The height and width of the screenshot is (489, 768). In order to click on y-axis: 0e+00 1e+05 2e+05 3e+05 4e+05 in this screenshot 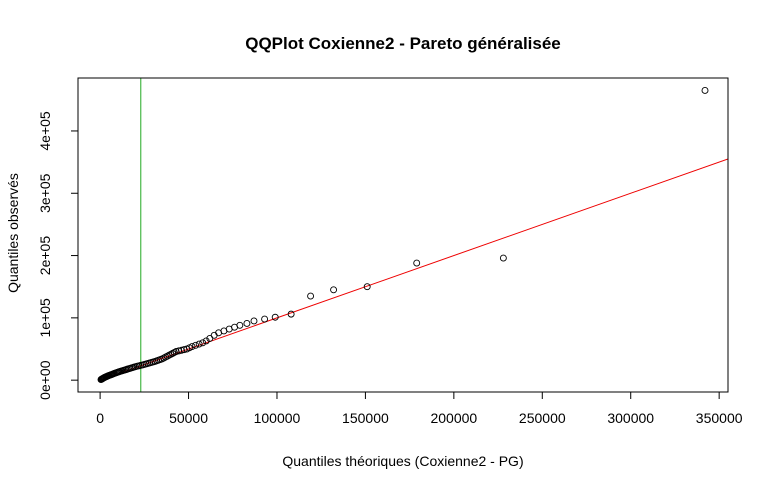, I will do `click(58, 255)`.